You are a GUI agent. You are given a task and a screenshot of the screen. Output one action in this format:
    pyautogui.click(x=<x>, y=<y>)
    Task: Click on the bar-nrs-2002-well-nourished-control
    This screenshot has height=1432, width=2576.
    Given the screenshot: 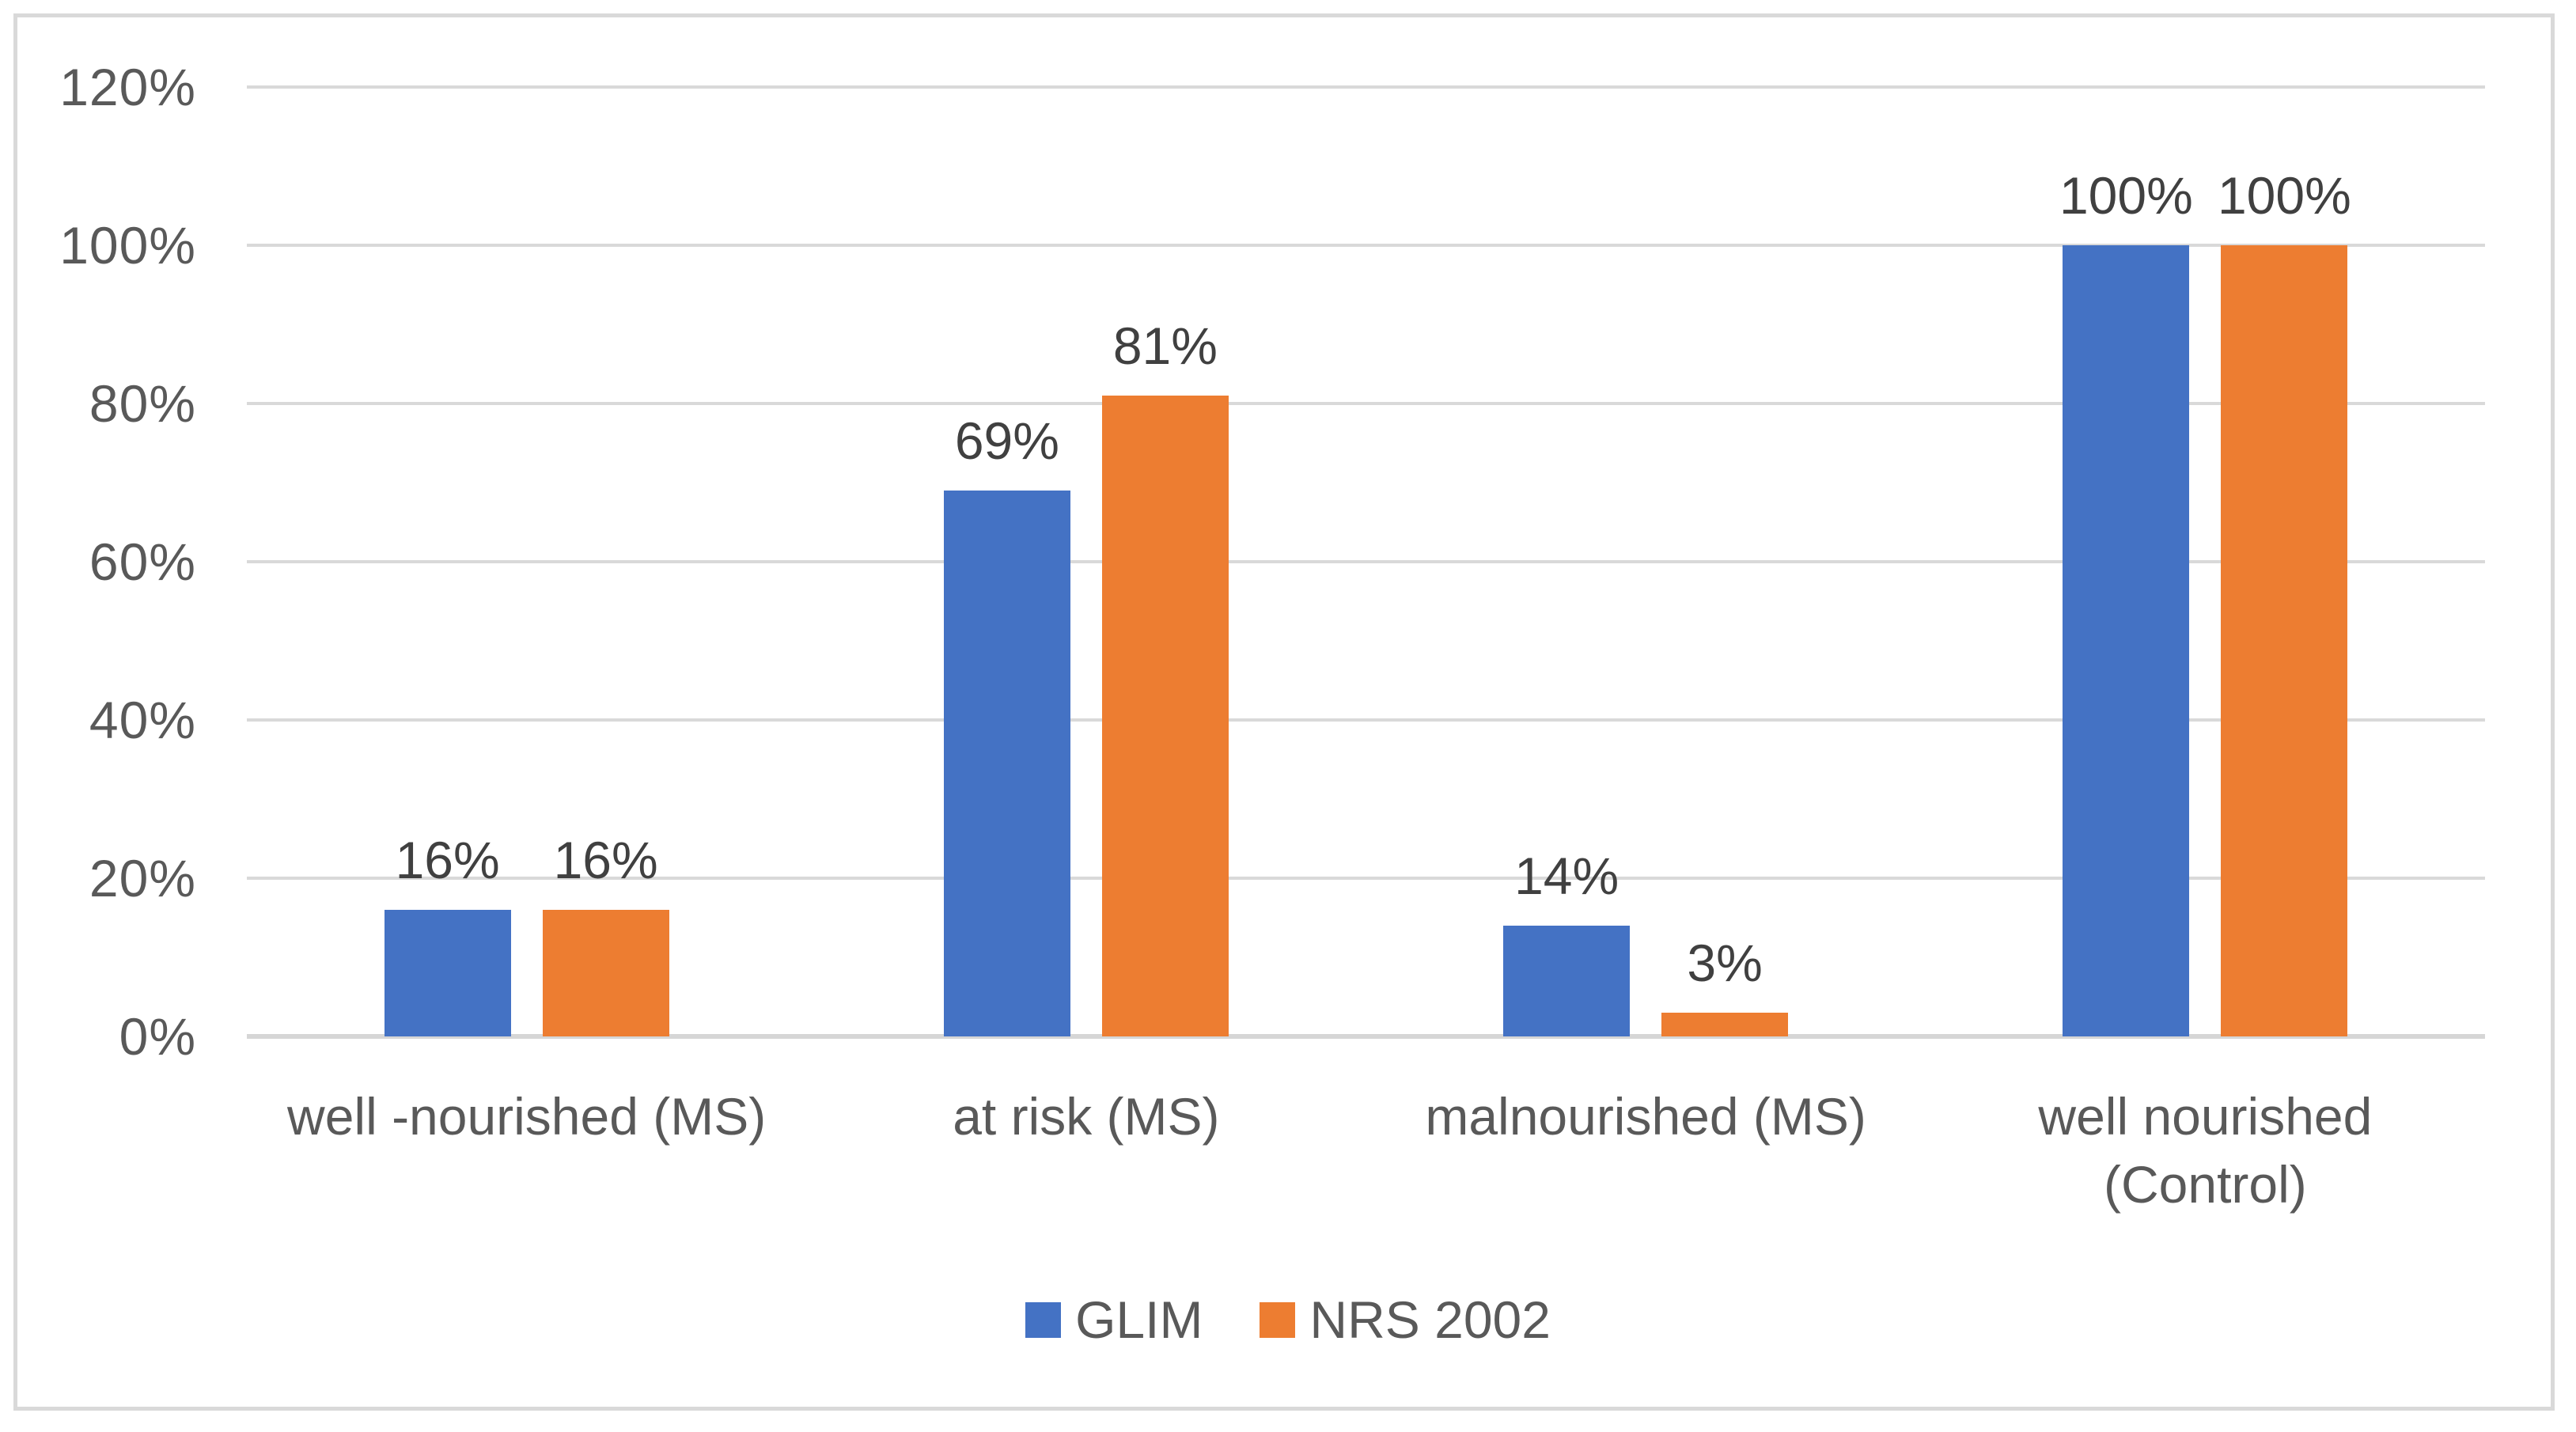 What is the action you would take?
    pyautogui.click(x=2284, y=640)
    